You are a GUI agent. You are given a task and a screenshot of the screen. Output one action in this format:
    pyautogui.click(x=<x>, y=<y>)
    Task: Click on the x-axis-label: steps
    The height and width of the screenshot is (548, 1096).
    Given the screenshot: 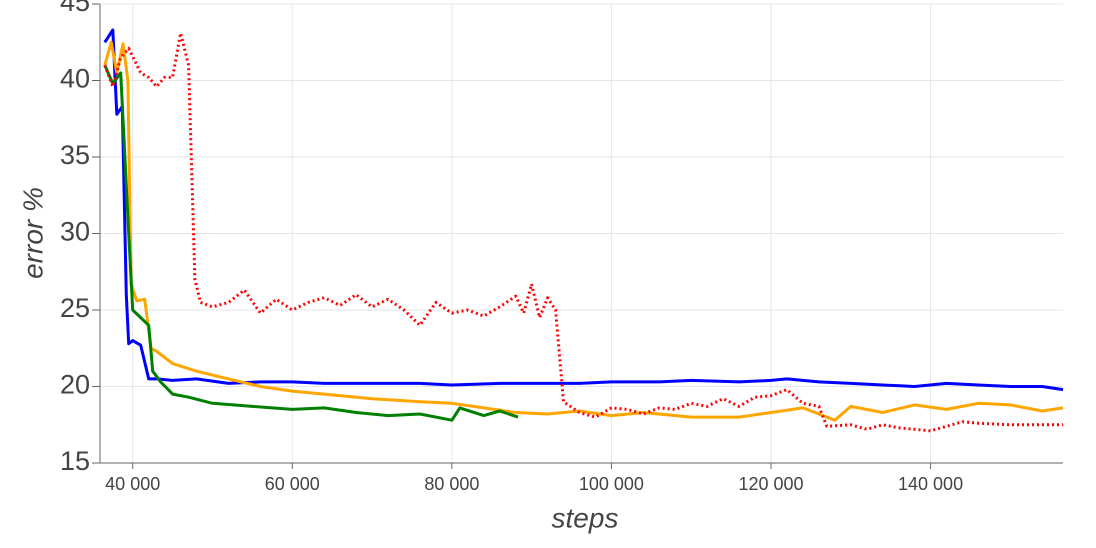 What is the action you would take?
    pyautogui.click(x=585, y=517)
    